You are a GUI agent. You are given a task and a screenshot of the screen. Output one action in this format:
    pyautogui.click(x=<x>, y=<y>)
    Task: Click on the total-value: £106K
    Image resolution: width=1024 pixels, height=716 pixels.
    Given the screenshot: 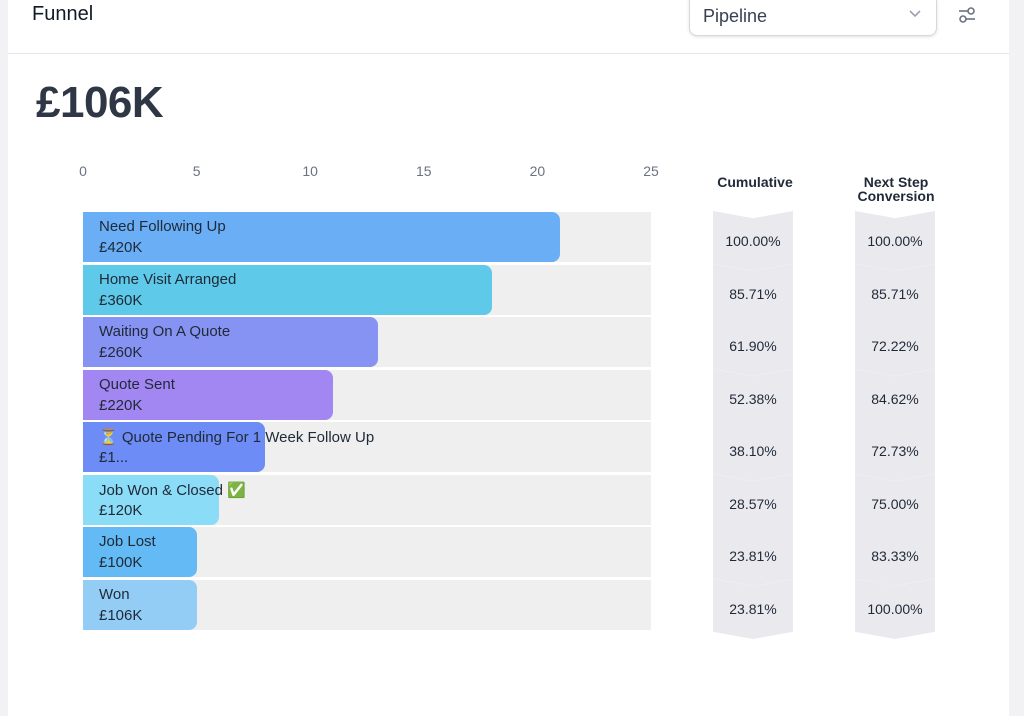 What is the action you would take?
    pyautogui.click(x=100, y=102)
    